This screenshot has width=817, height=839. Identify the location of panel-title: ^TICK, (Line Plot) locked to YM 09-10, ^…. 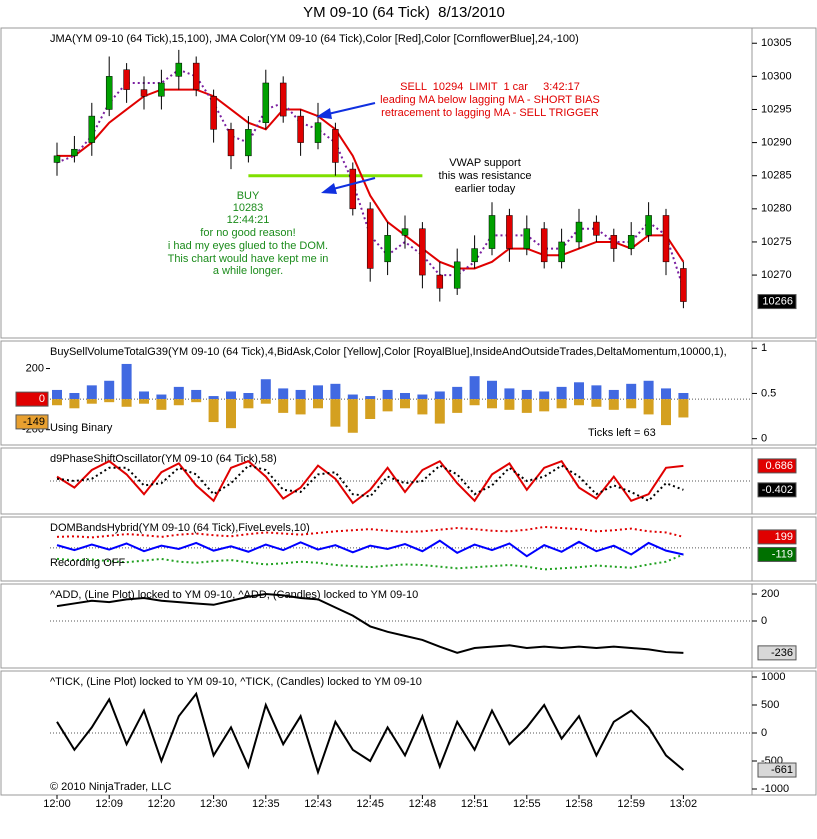
(236, 682).